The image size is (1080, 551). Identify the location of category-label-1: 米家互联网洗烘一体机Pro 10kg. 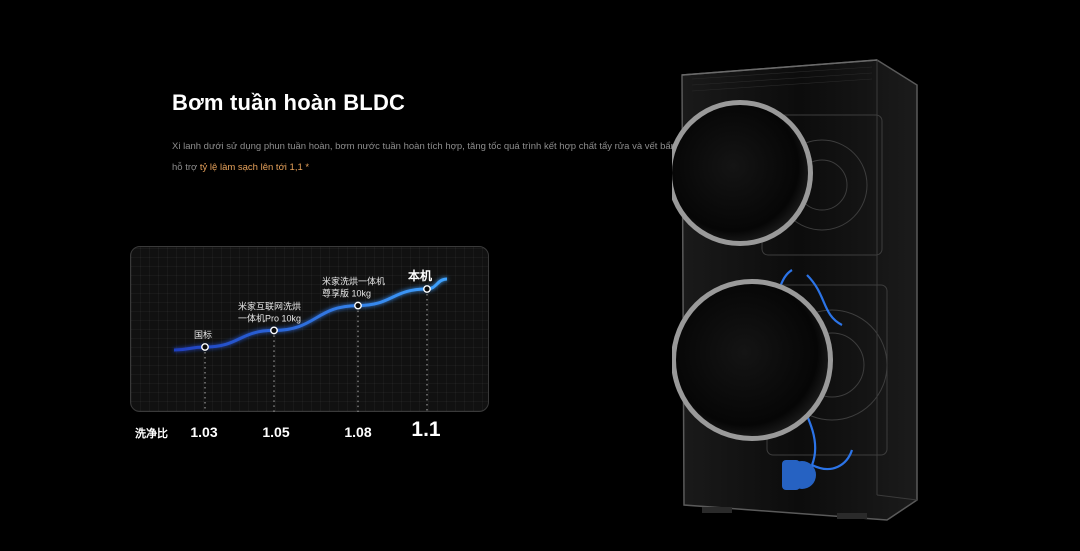
(269, 311).